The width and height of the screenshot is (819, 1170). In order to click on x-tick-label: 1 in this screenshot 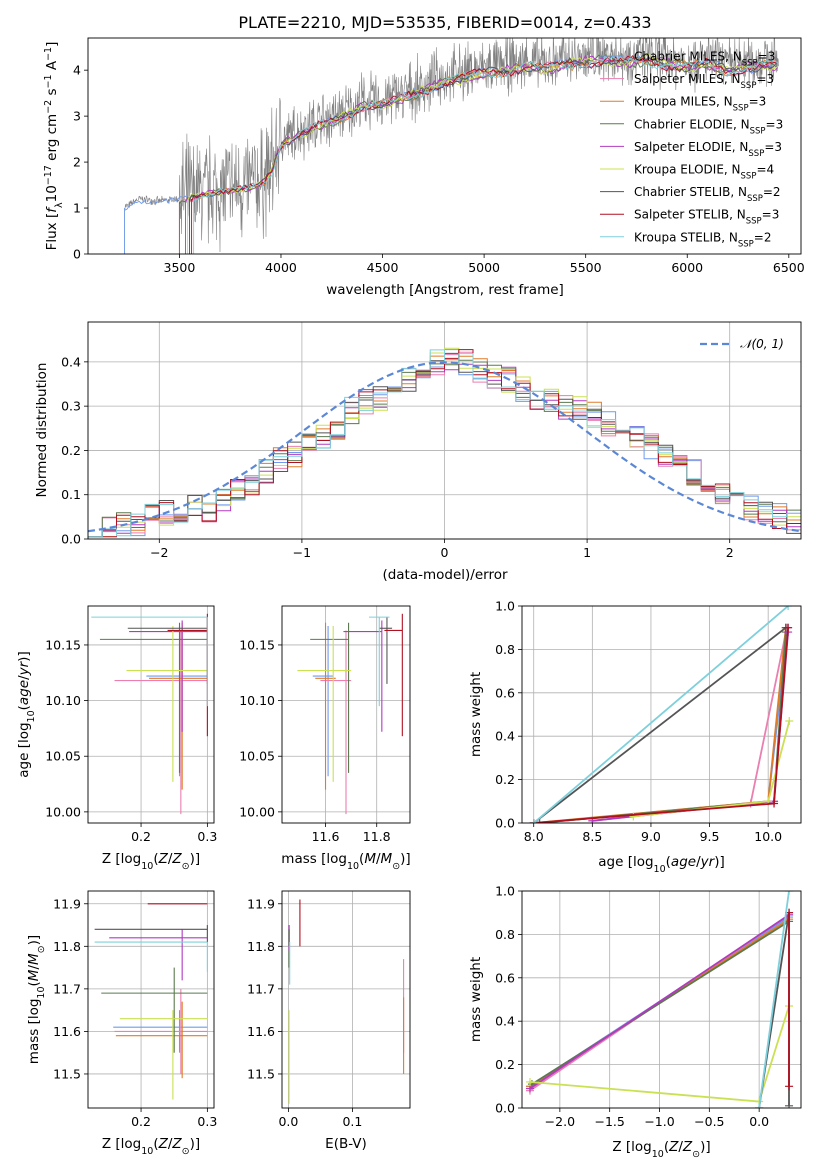, I will do `click(587, 552)`.